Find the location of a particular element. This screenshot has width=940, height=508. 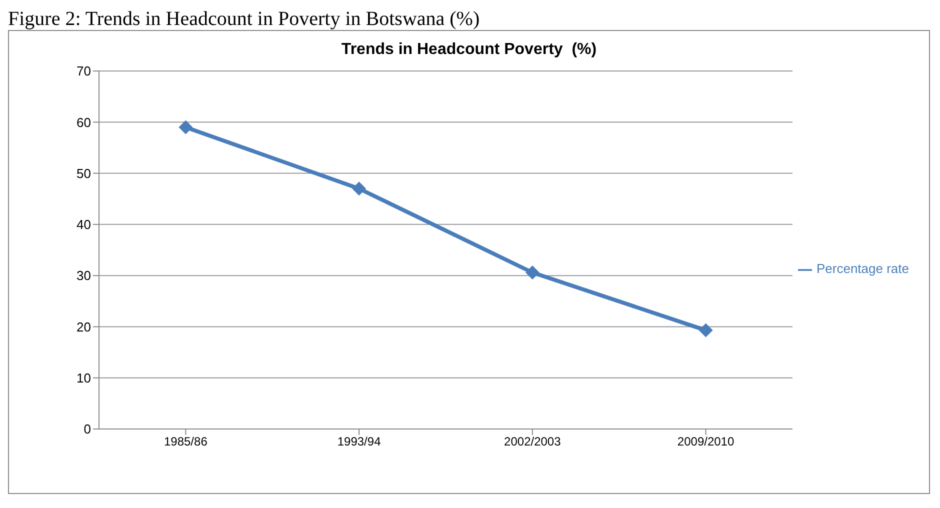

y-tick-label: 30 is located at coordinates (83, 276).